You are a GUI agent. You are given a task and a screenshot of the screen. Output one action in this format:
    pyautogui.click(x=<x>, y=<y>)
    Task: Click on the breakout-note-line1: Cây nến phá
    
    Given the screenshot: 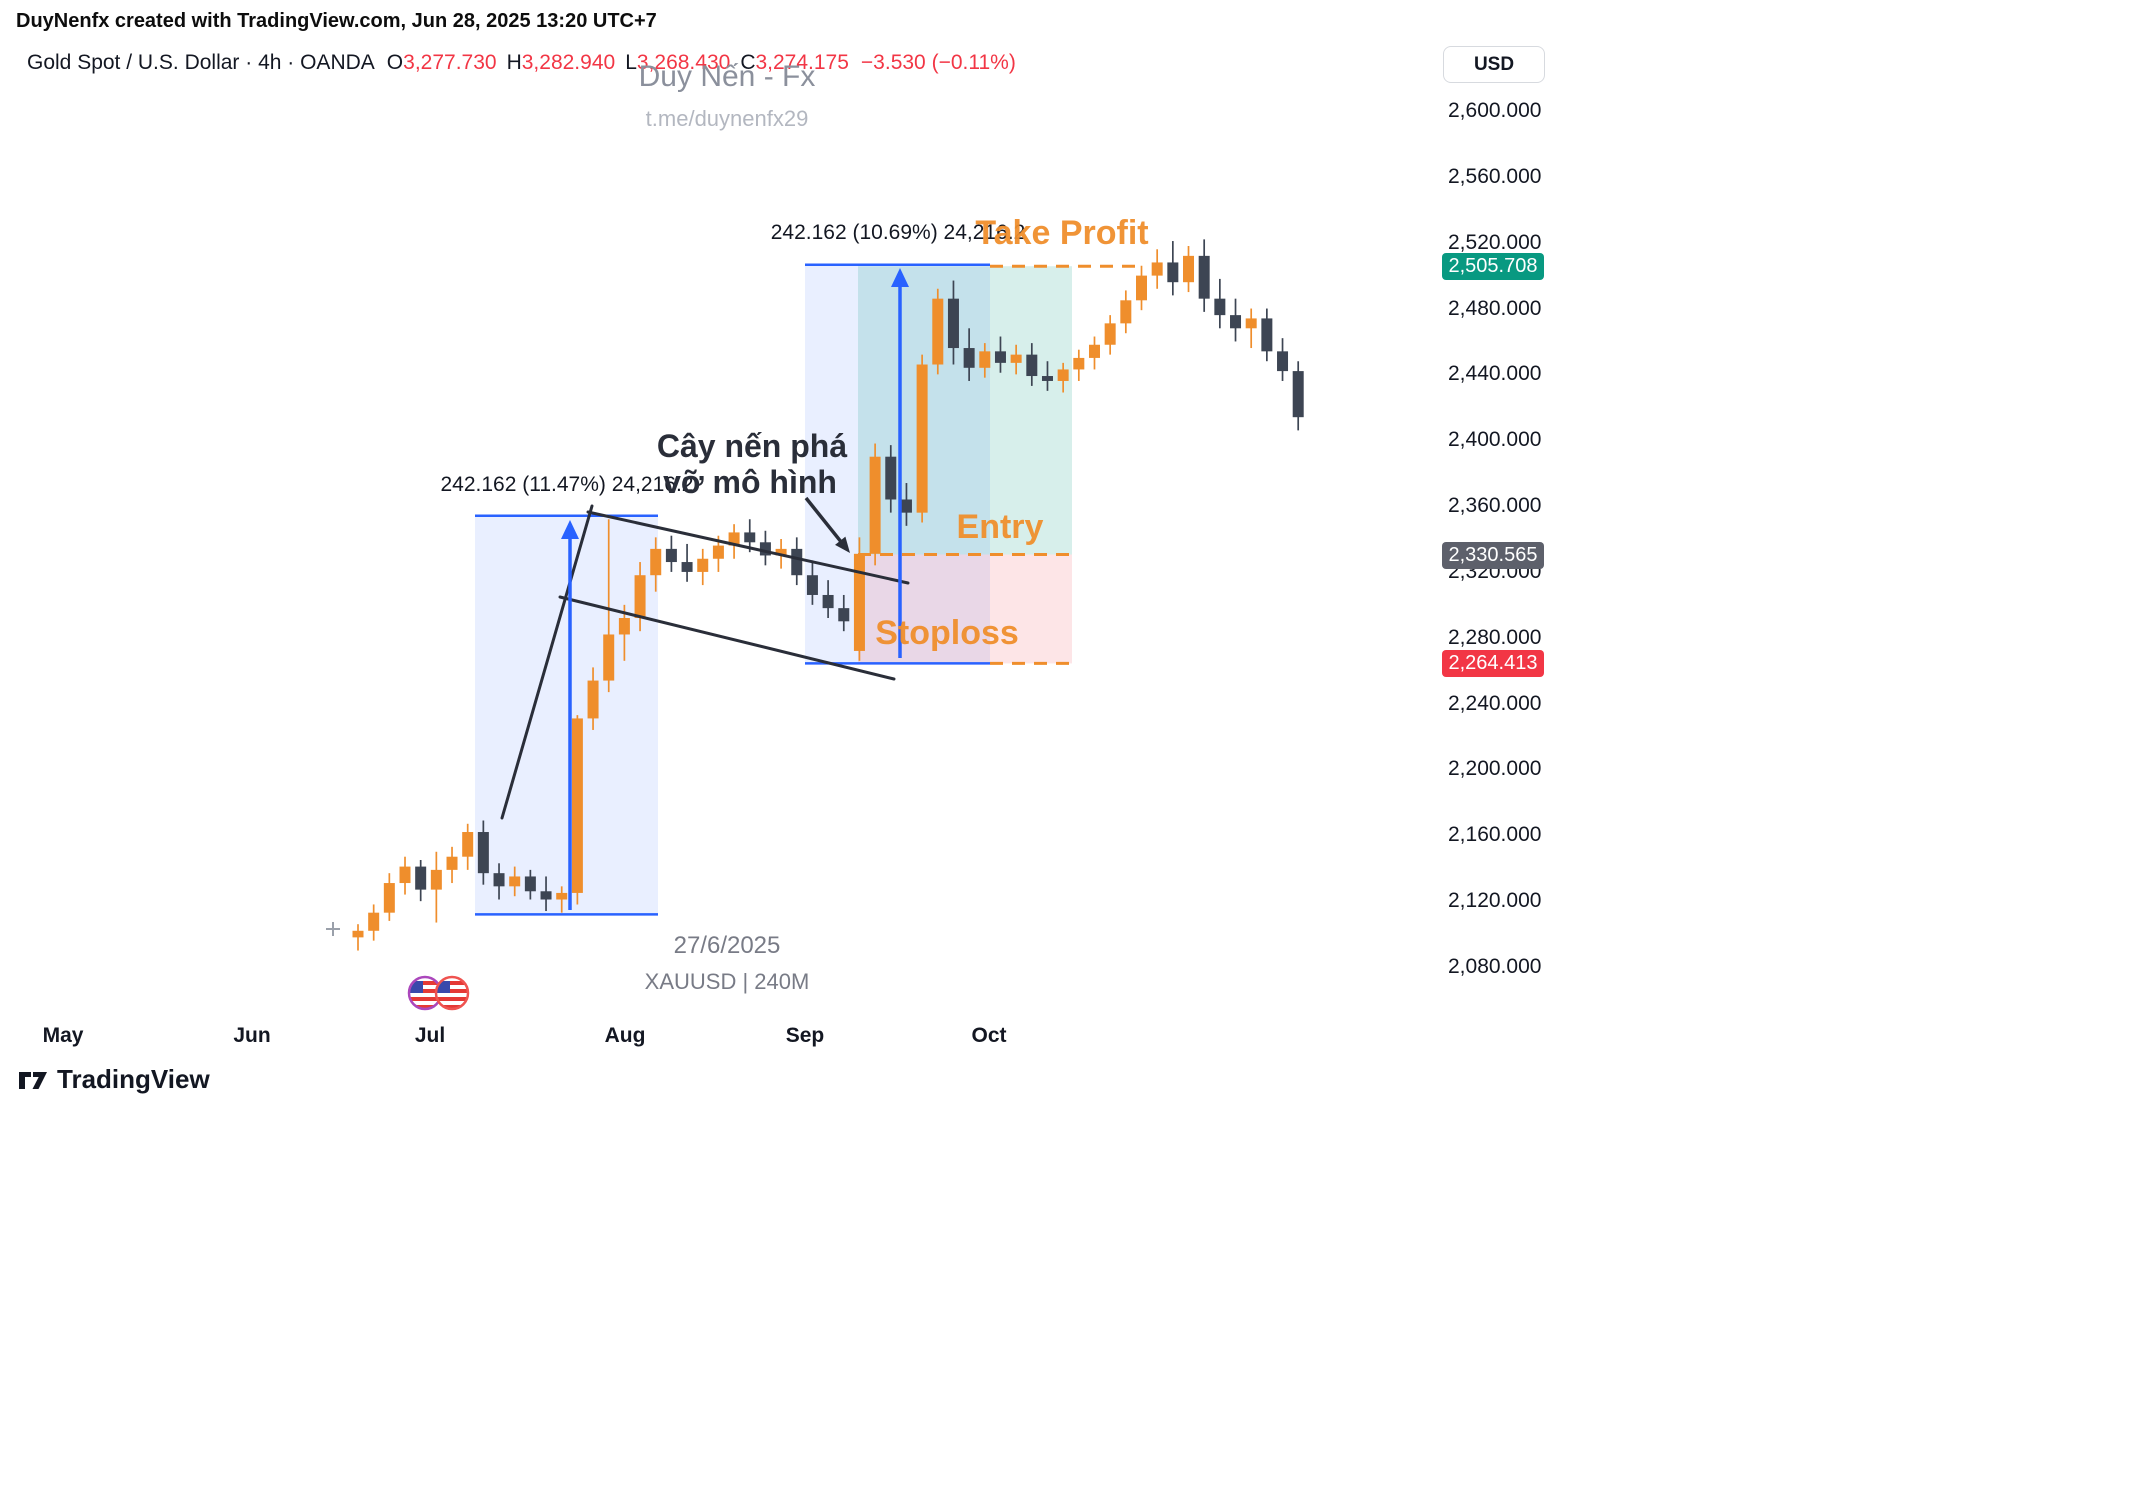 What is the action you would take?
    pyautogui.click(x=752, y=446)
    